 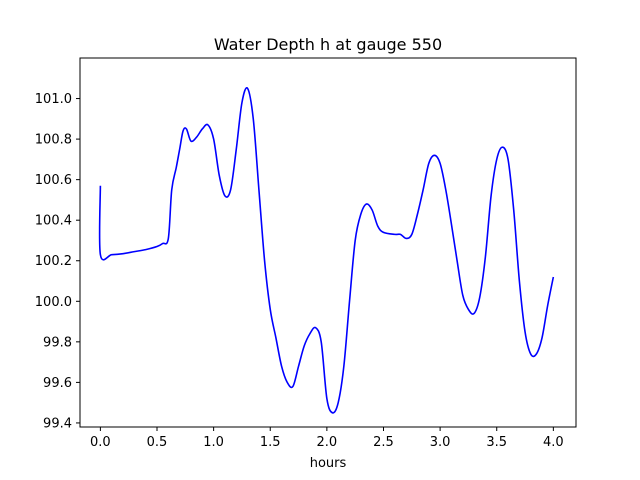 What do you see at coordinates (57, 423) in the screenshot?
I see `y-tick-label: 99.4` at bounding box center [57, 423].